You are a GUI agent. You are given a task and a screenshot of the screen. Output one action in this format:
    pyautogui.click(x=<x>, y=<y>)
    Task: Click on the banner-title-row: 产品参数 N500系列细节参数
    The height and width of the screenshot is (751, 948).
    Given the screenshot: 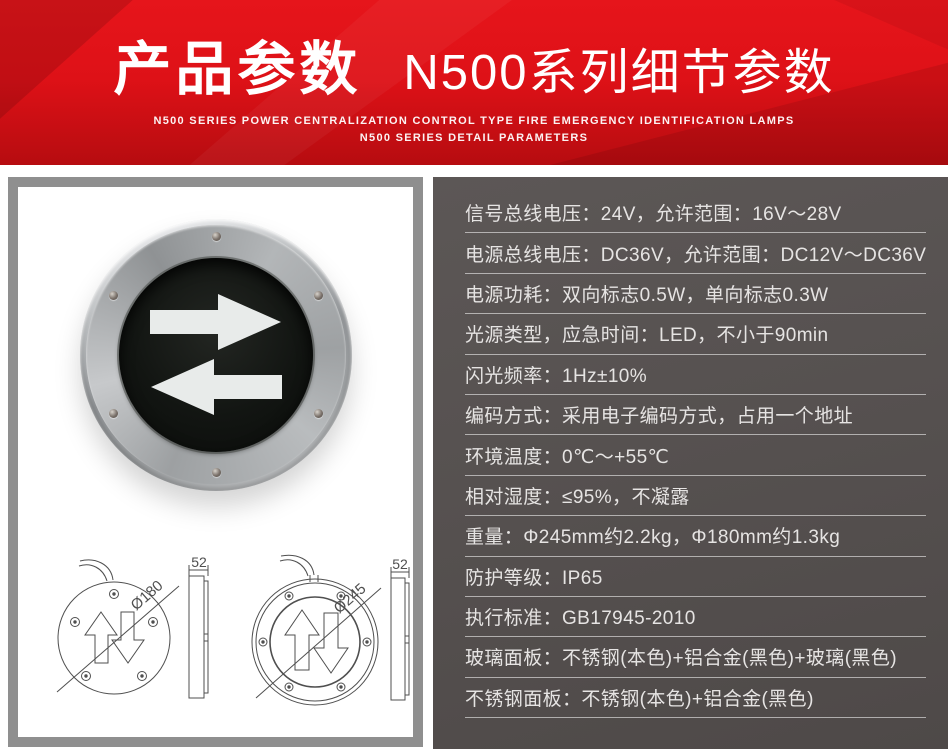 What is the action you would take?
    pyautogui.click(x=474, y=53)
    